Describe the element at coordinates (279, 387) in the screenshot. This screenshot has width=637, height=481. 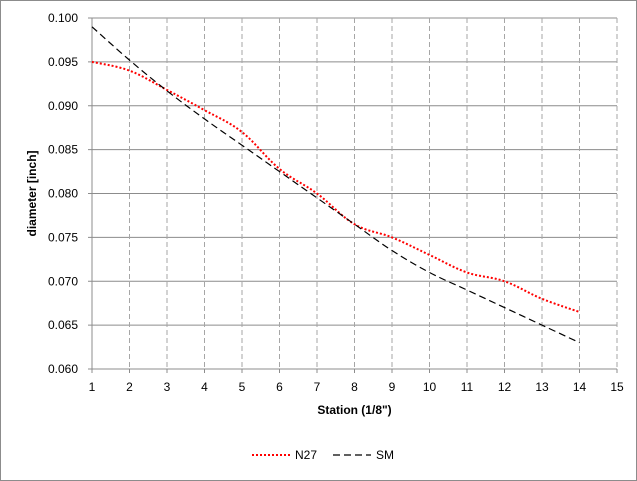
I see `x-tick-label: 6` at that location.